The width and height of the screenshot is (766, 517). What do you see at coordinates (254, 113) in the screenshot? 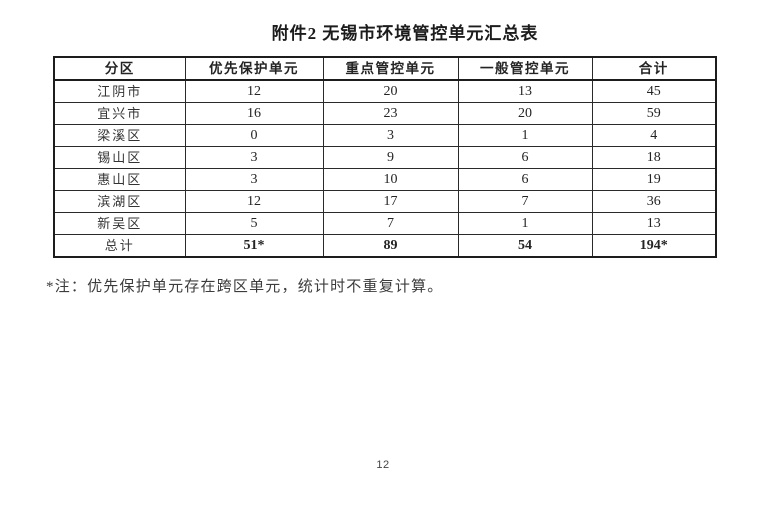
I see `value-cell: 16` at bounding box center [254, 113].